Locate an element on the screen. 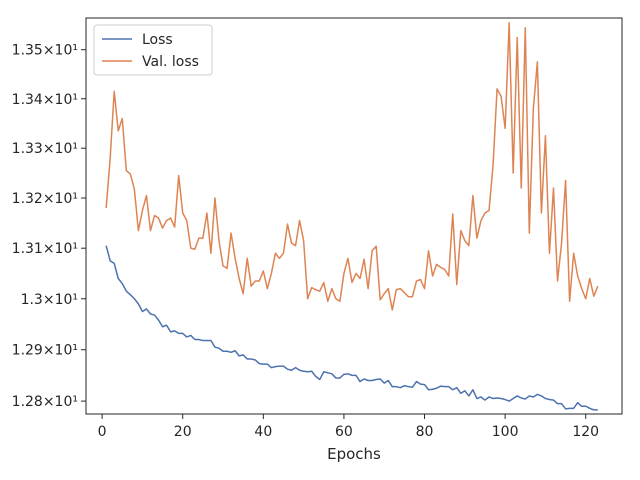 This screenshot has height=480, width=640. x-tick-label: 120 is located at coordinates (585, 432).